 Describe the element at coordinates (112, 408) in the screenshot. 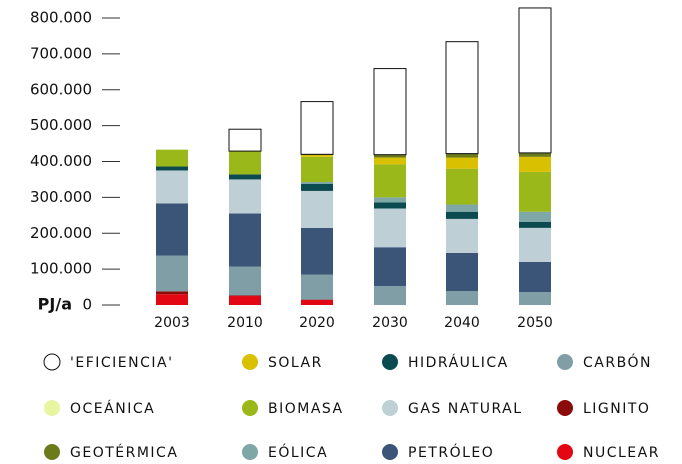

I see `legend-label: OCEÁNICA` at that location.